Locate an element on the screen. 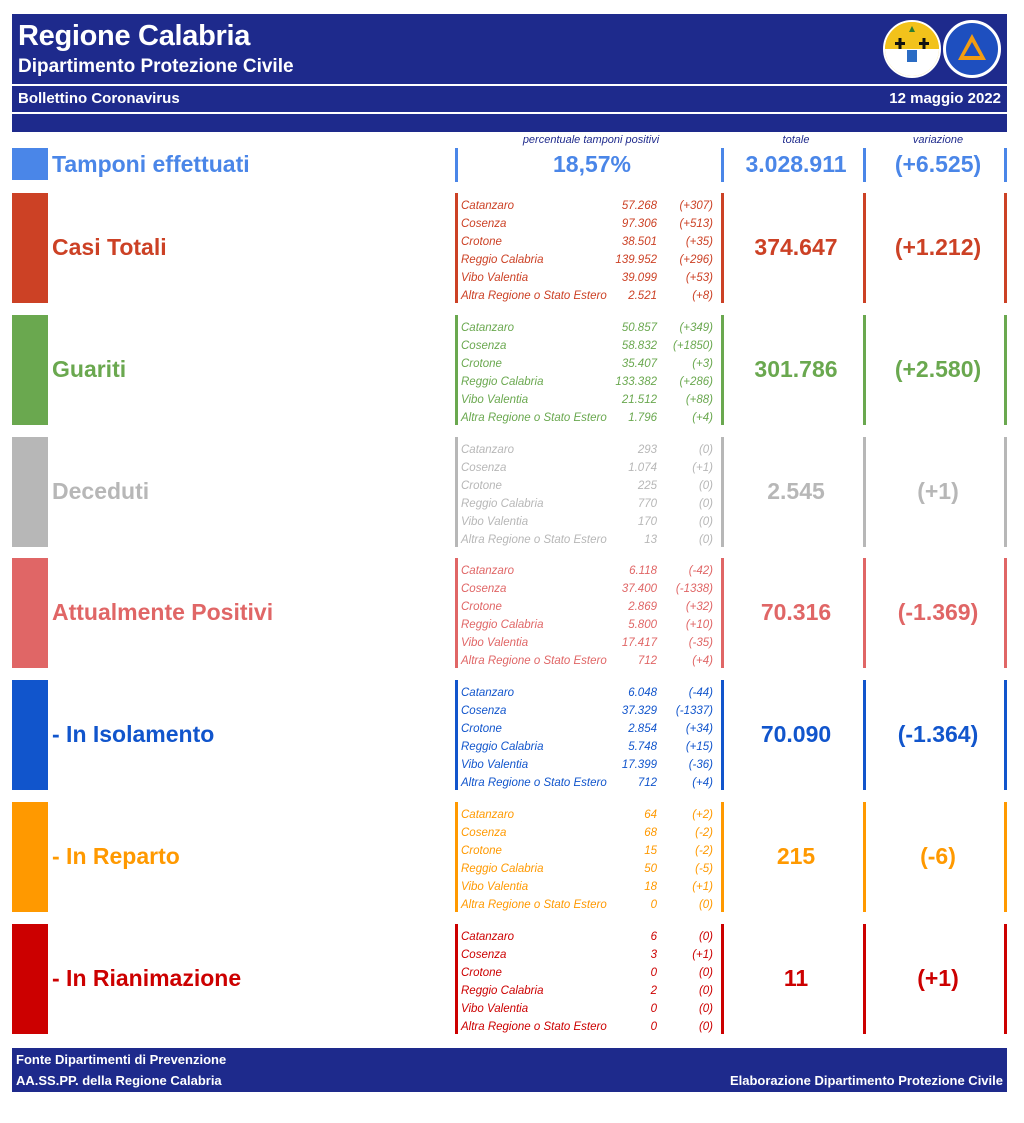  province-change: (+53) is located at coordinates (699, 278).